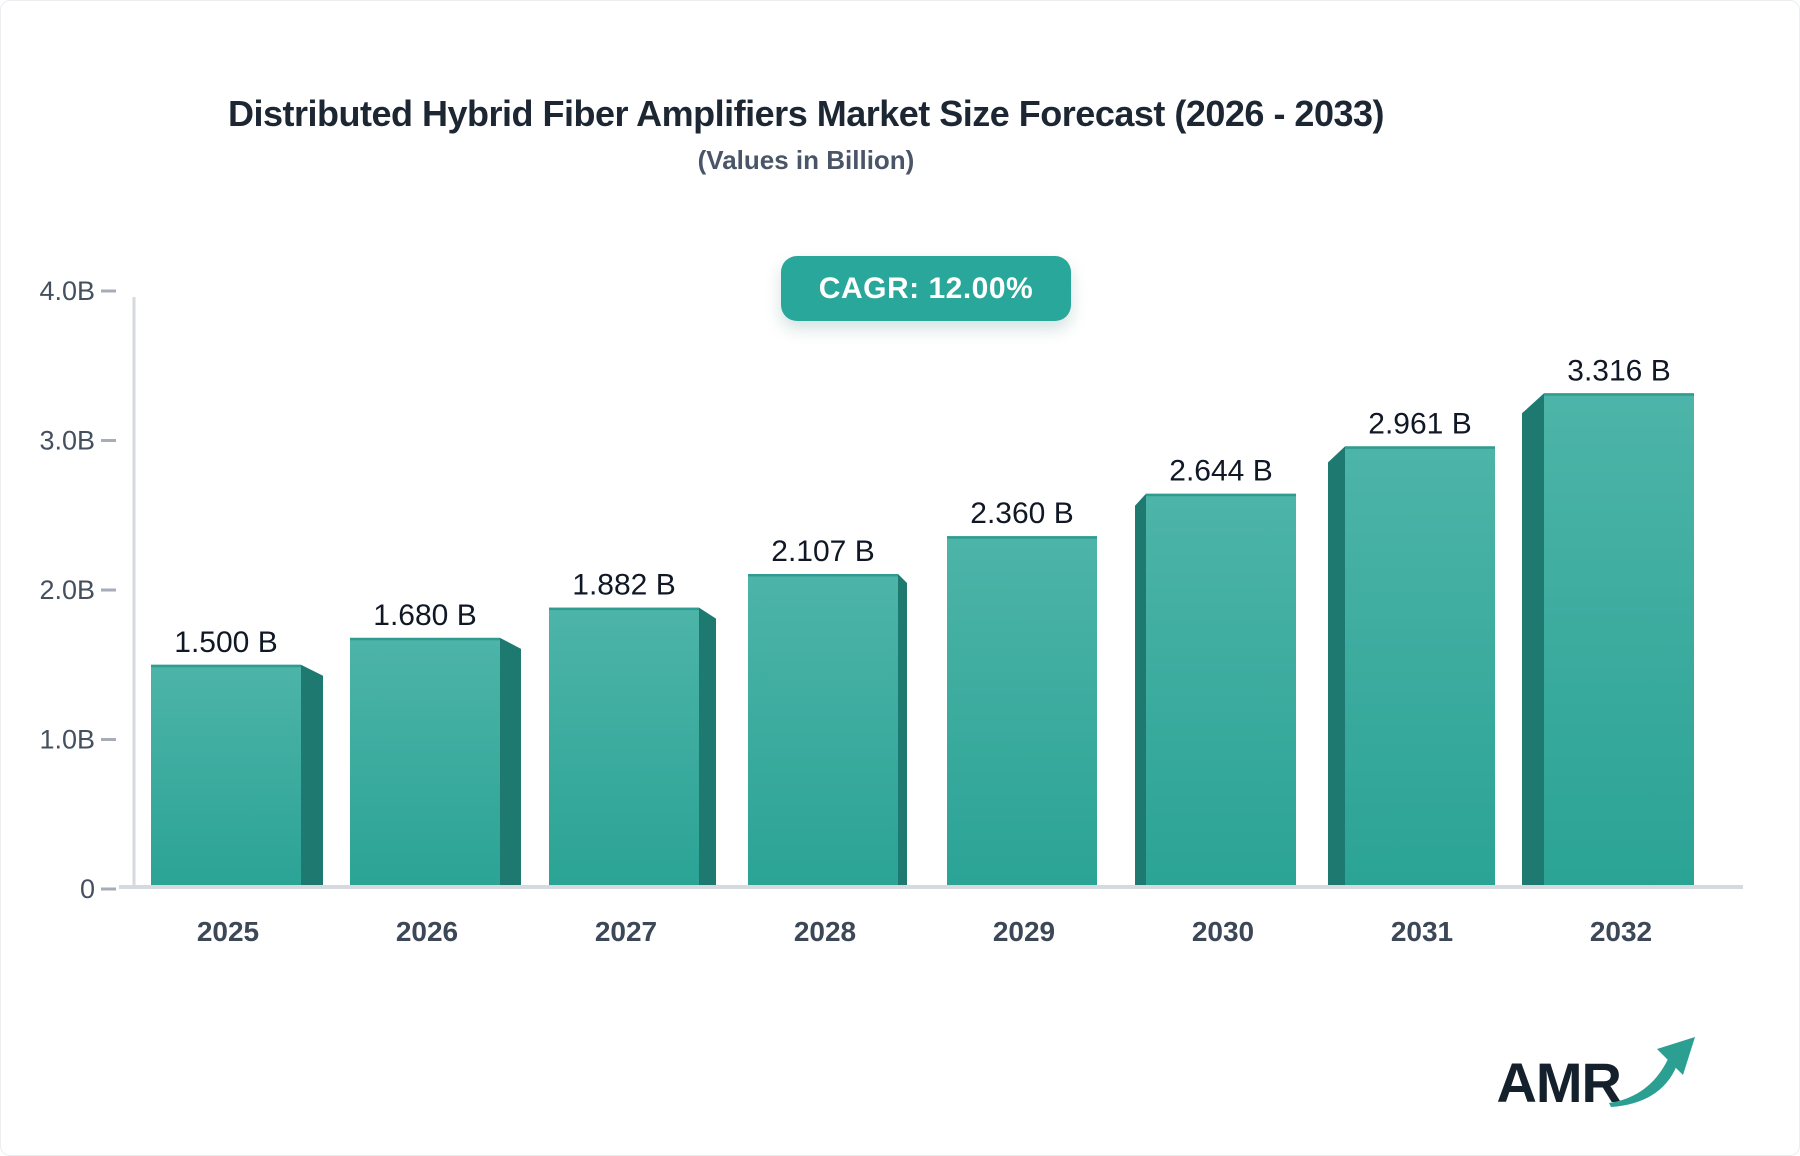 The image size is (1800, 1156). I want to click on y-axis-tick-label: 0, so click(87, 889).